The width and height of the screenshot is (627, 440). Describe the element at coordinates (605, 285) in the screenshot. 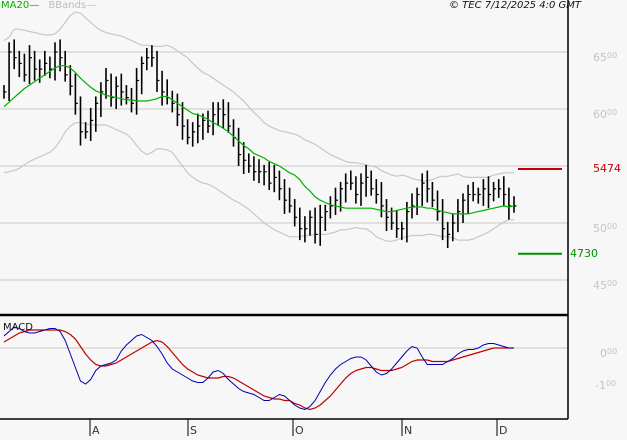

I see `price-tick-label: 4500` at that location.